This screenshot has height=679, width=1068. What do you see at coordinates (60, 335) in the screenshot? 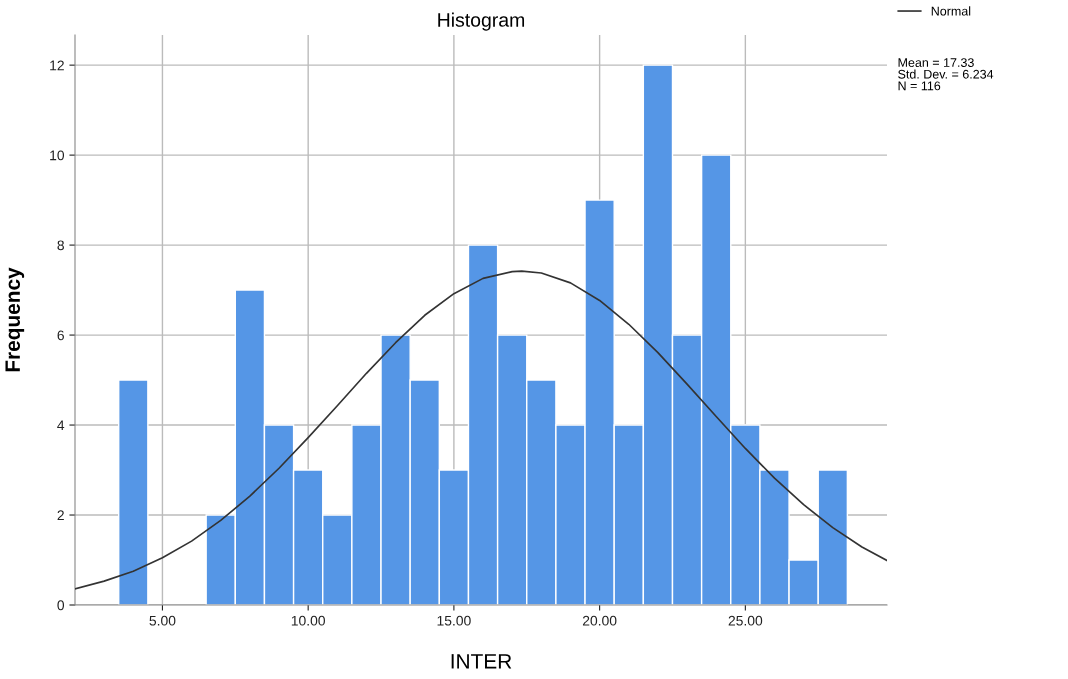
I see `y-tick-label: 6` at bounding box center [60, 335].